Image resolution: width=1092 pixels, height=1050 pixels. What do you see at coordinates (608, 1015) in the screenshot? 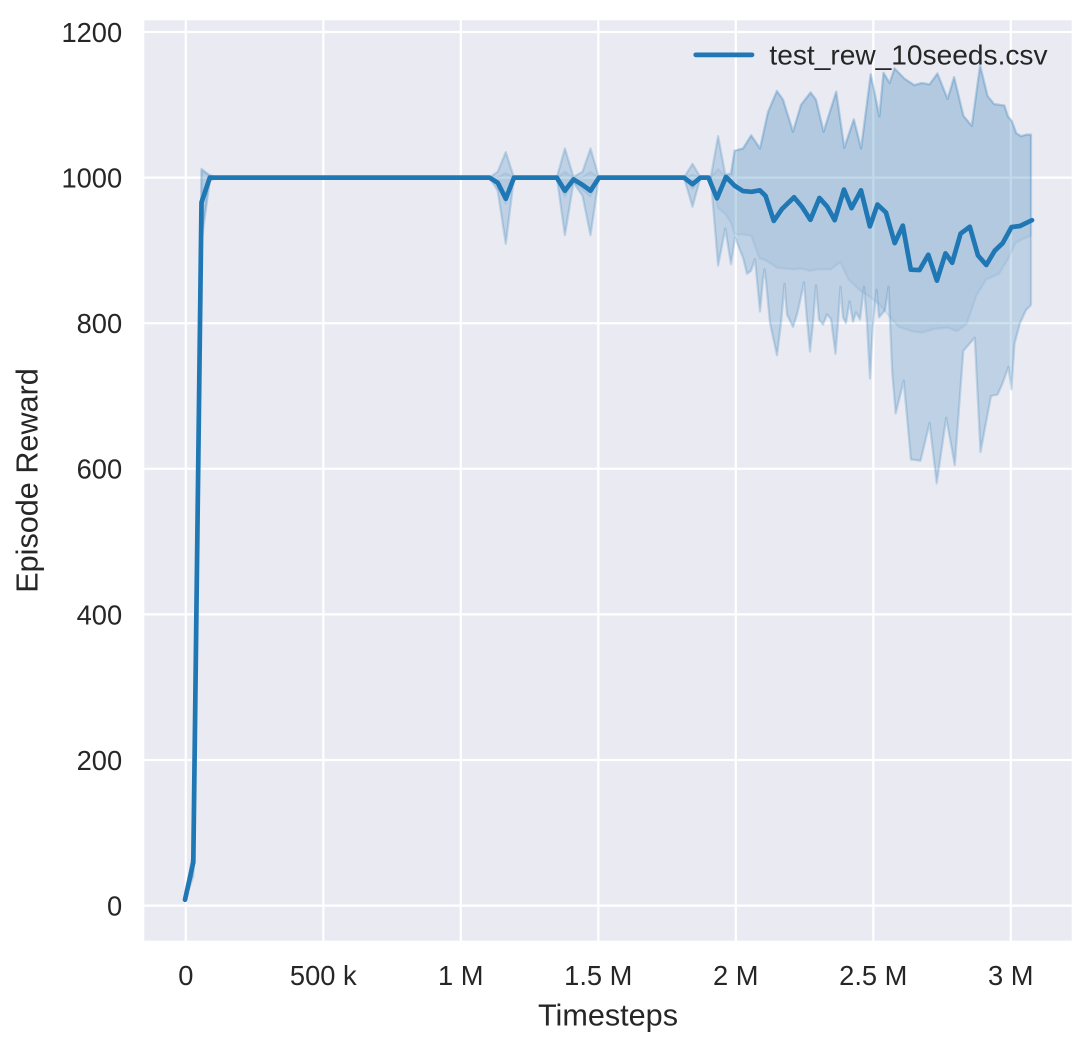
I see `svg-text: Timesteps` at bounding box center [608, 1015].